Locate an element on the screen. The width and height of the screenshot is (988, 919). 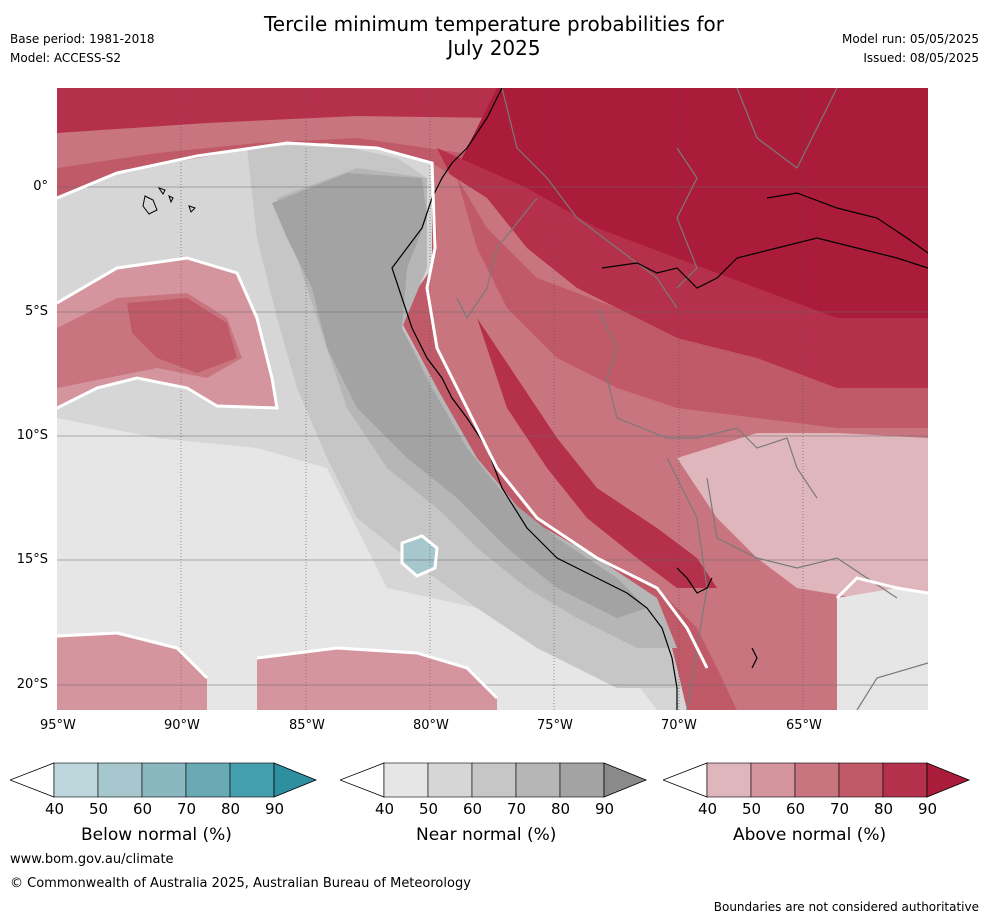
colorbar-above-bar is located at coordinates (816, 780).